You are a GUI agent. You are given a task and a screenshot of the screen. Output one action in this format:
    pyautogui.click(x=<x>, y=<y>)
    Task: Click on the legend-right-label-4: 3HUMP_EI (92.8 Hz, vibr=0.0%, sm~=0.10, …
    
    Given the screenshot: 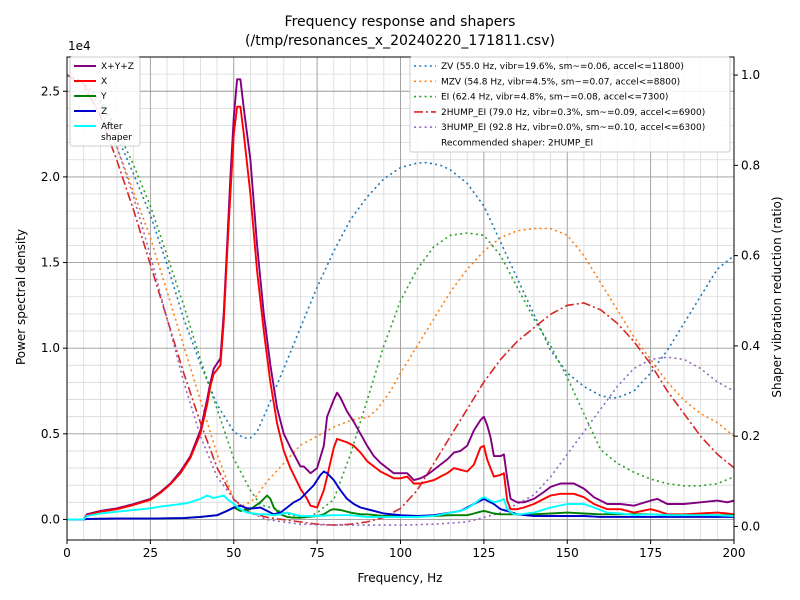 What is the action you would take?
    pyautogui.click(x=573, y=128)
    